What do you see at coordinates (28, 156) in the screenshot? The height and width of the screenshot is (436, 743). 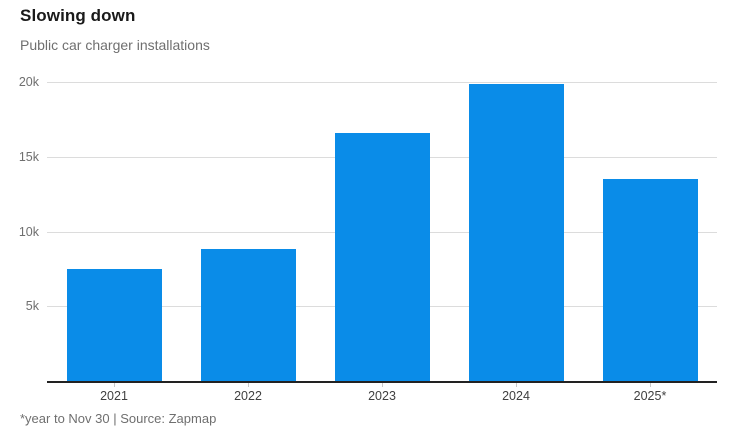 I see `y-axis-tick-label: 15k` at bounding box center [28, 156].